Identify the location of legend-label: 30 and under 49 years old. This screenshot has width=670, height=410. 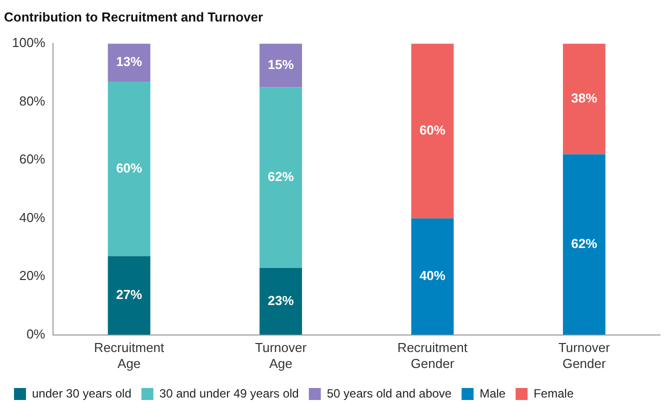
(229, 393).